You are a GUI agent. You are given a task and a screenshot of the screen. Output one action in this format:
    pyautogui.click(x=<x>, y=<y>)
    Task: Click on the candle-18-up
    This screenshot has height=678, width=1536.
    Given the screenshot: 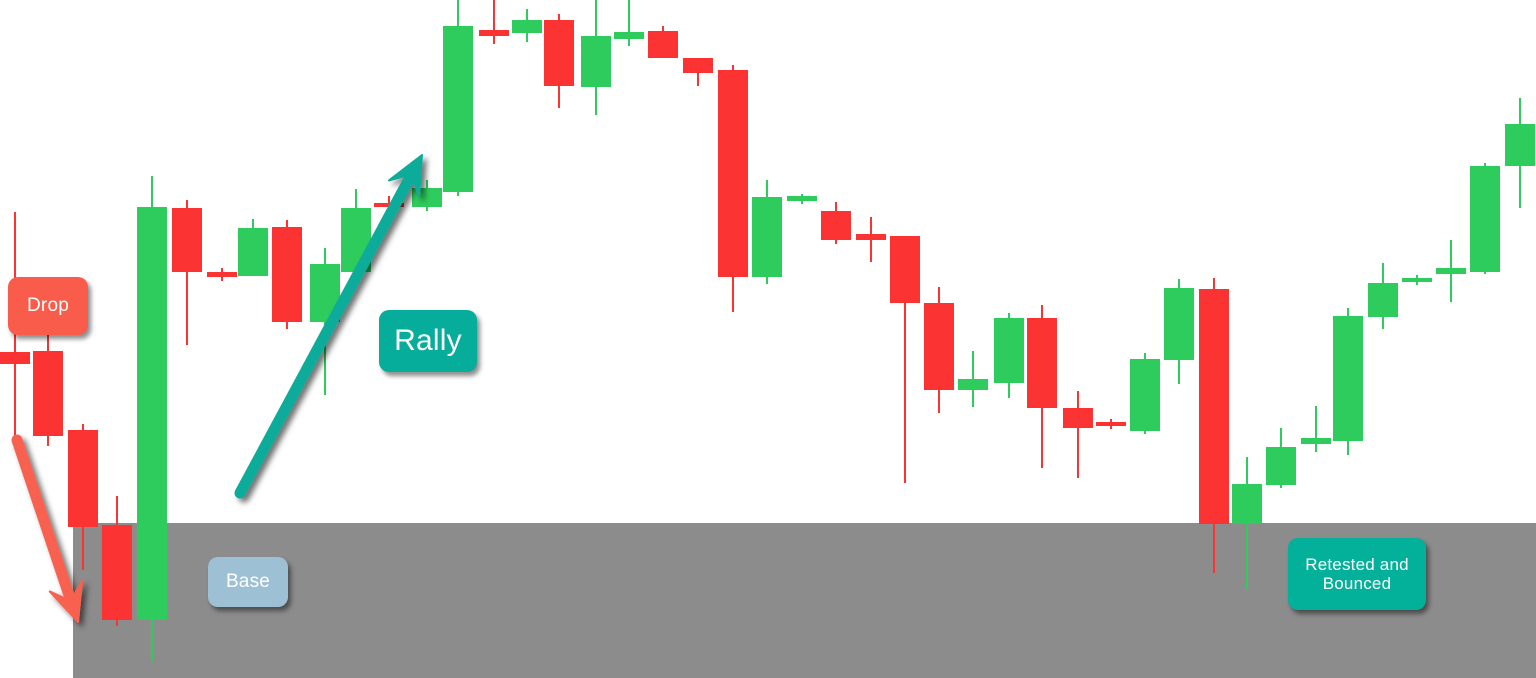 What is the action you would take?
    pyautogui.click(x=629, y=339)
    